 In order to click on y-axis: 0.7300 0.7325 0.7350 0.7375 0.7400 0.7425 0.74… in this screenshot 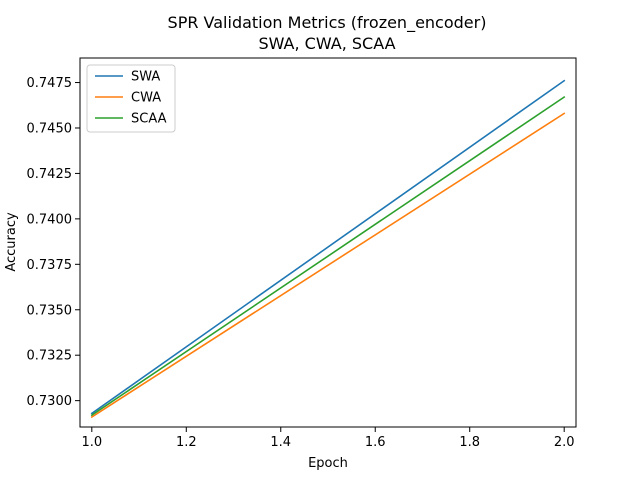, I will do `click(53, 242)`.